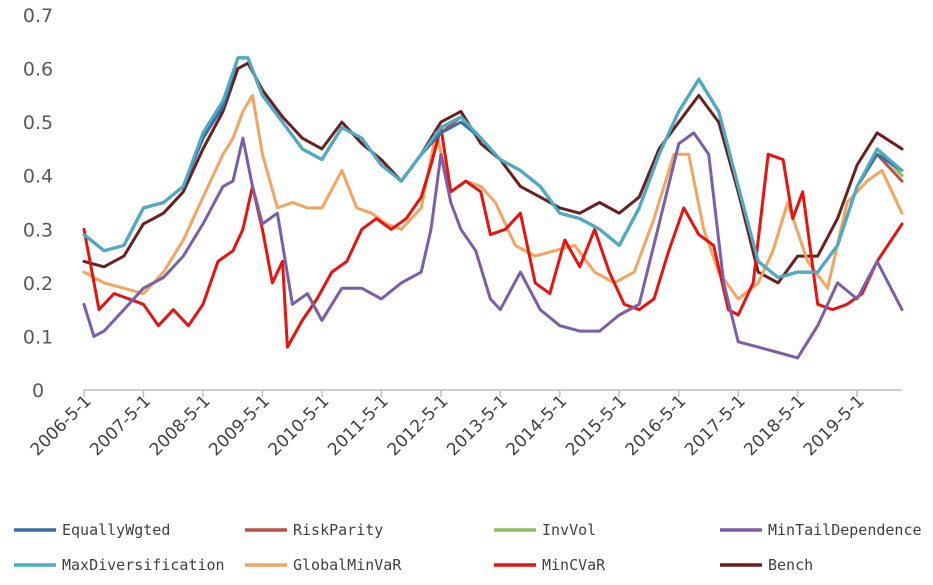  I want to click on legend-label: MaxDiversification, so click(143, 565).